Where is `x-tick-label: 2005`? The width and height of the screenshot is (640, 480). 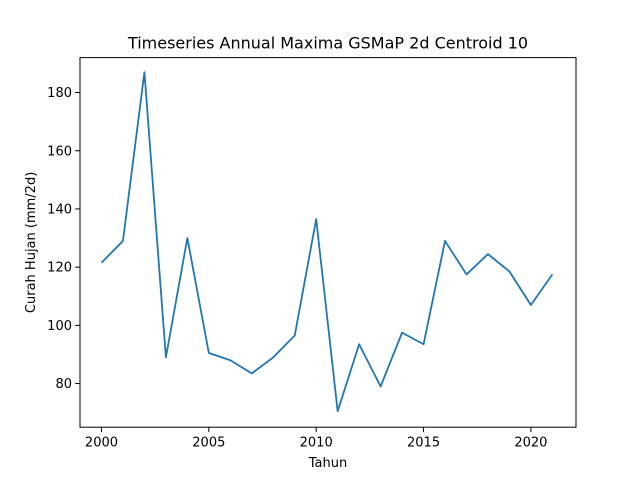
x-tick-label: 2005 is located at coordinates (208, 443).